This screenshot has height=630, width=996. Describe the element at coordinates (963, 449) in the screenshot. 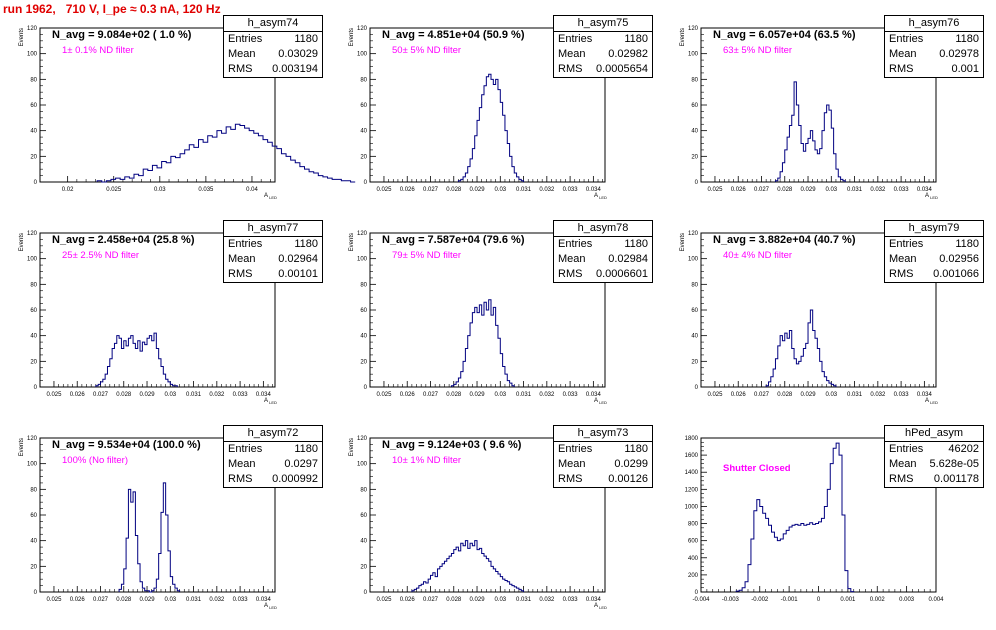

I see `stats-entries-value: 46202` at that location.